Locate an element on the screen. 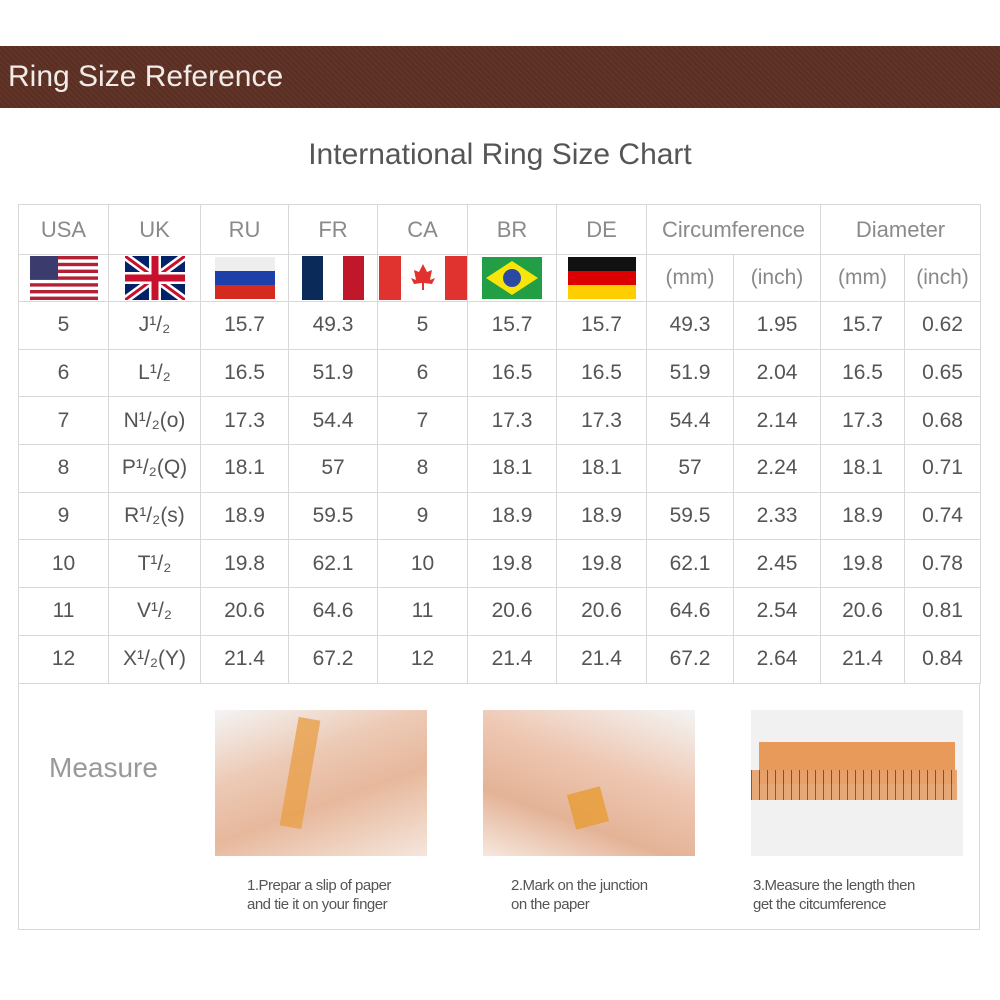 Image resolution: width=1000 pixels, height=1000 pixels. table-cell: R¹/₂(s) is located at coordinates (154, 516).